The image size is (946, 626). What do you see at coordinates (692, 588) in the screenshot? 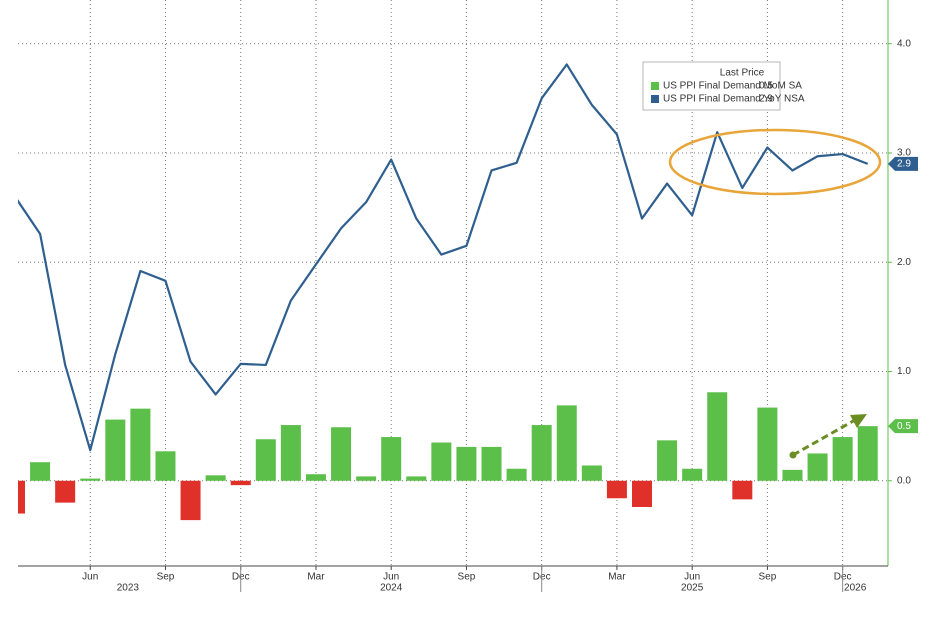
I see `year-label: 2025` at bounding box center [692, 588].